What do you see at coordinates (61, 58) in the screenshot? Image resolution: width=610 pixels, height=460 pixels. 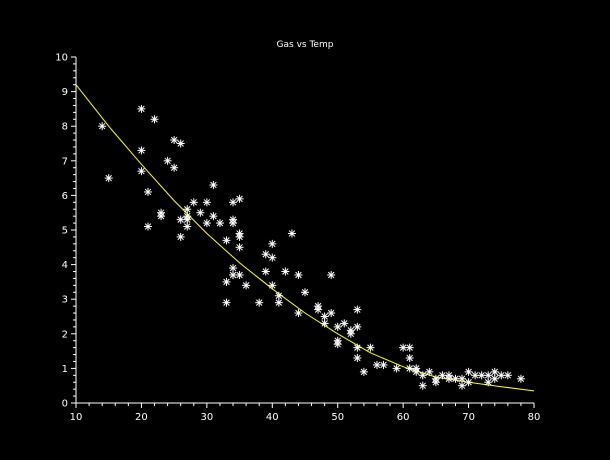 I see `y-tick-label: 10` at bounding box center [61, 58].